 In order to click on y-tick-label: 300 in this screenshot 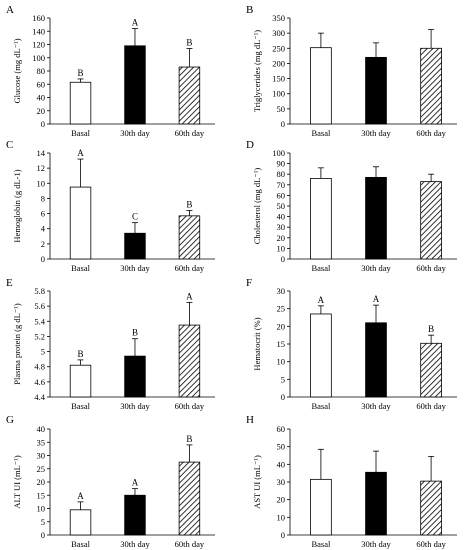, I will do `click(278, 33)`.